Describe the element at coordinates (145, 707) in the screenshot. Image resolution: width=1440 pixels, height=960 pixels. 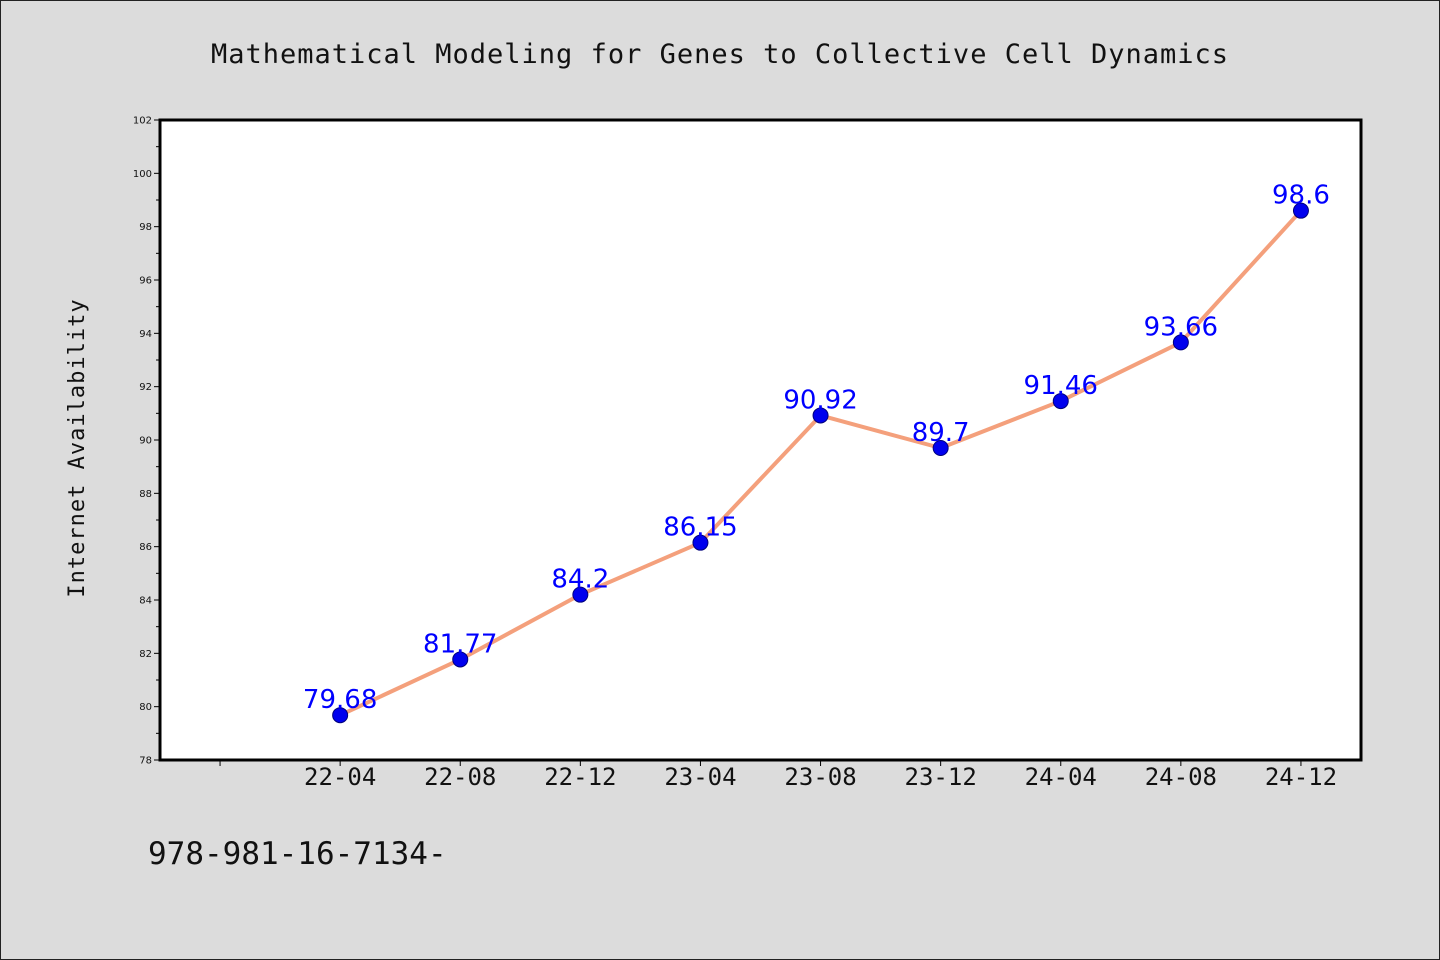
I see `y-tick-label: 80` at that location.